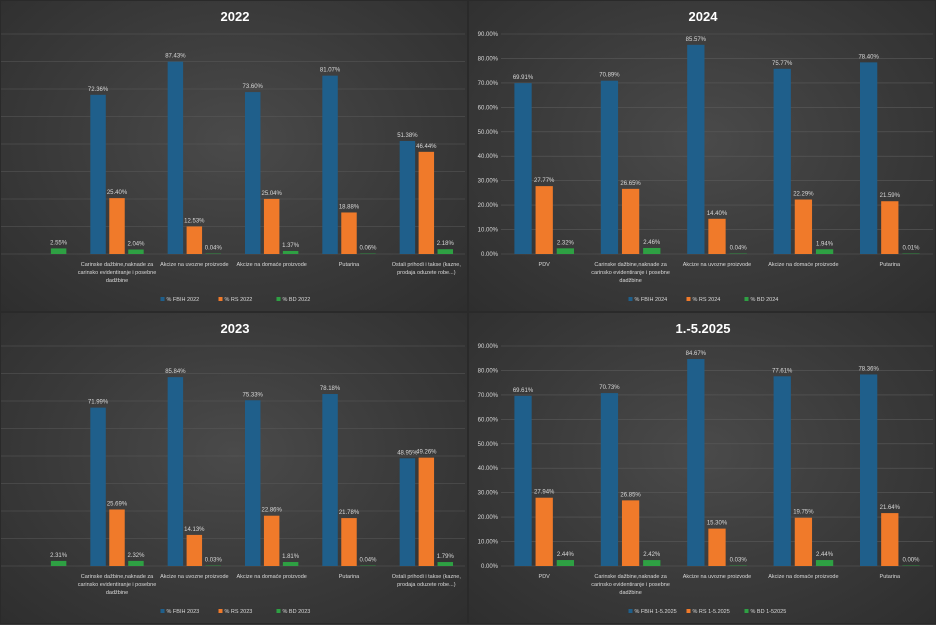 Image resolution: width=936 pixels, height=625 pixels. Describe the element at coordinates (488, 494) in the screenshot. I see `y-tick-label: 30.00%` at that location.